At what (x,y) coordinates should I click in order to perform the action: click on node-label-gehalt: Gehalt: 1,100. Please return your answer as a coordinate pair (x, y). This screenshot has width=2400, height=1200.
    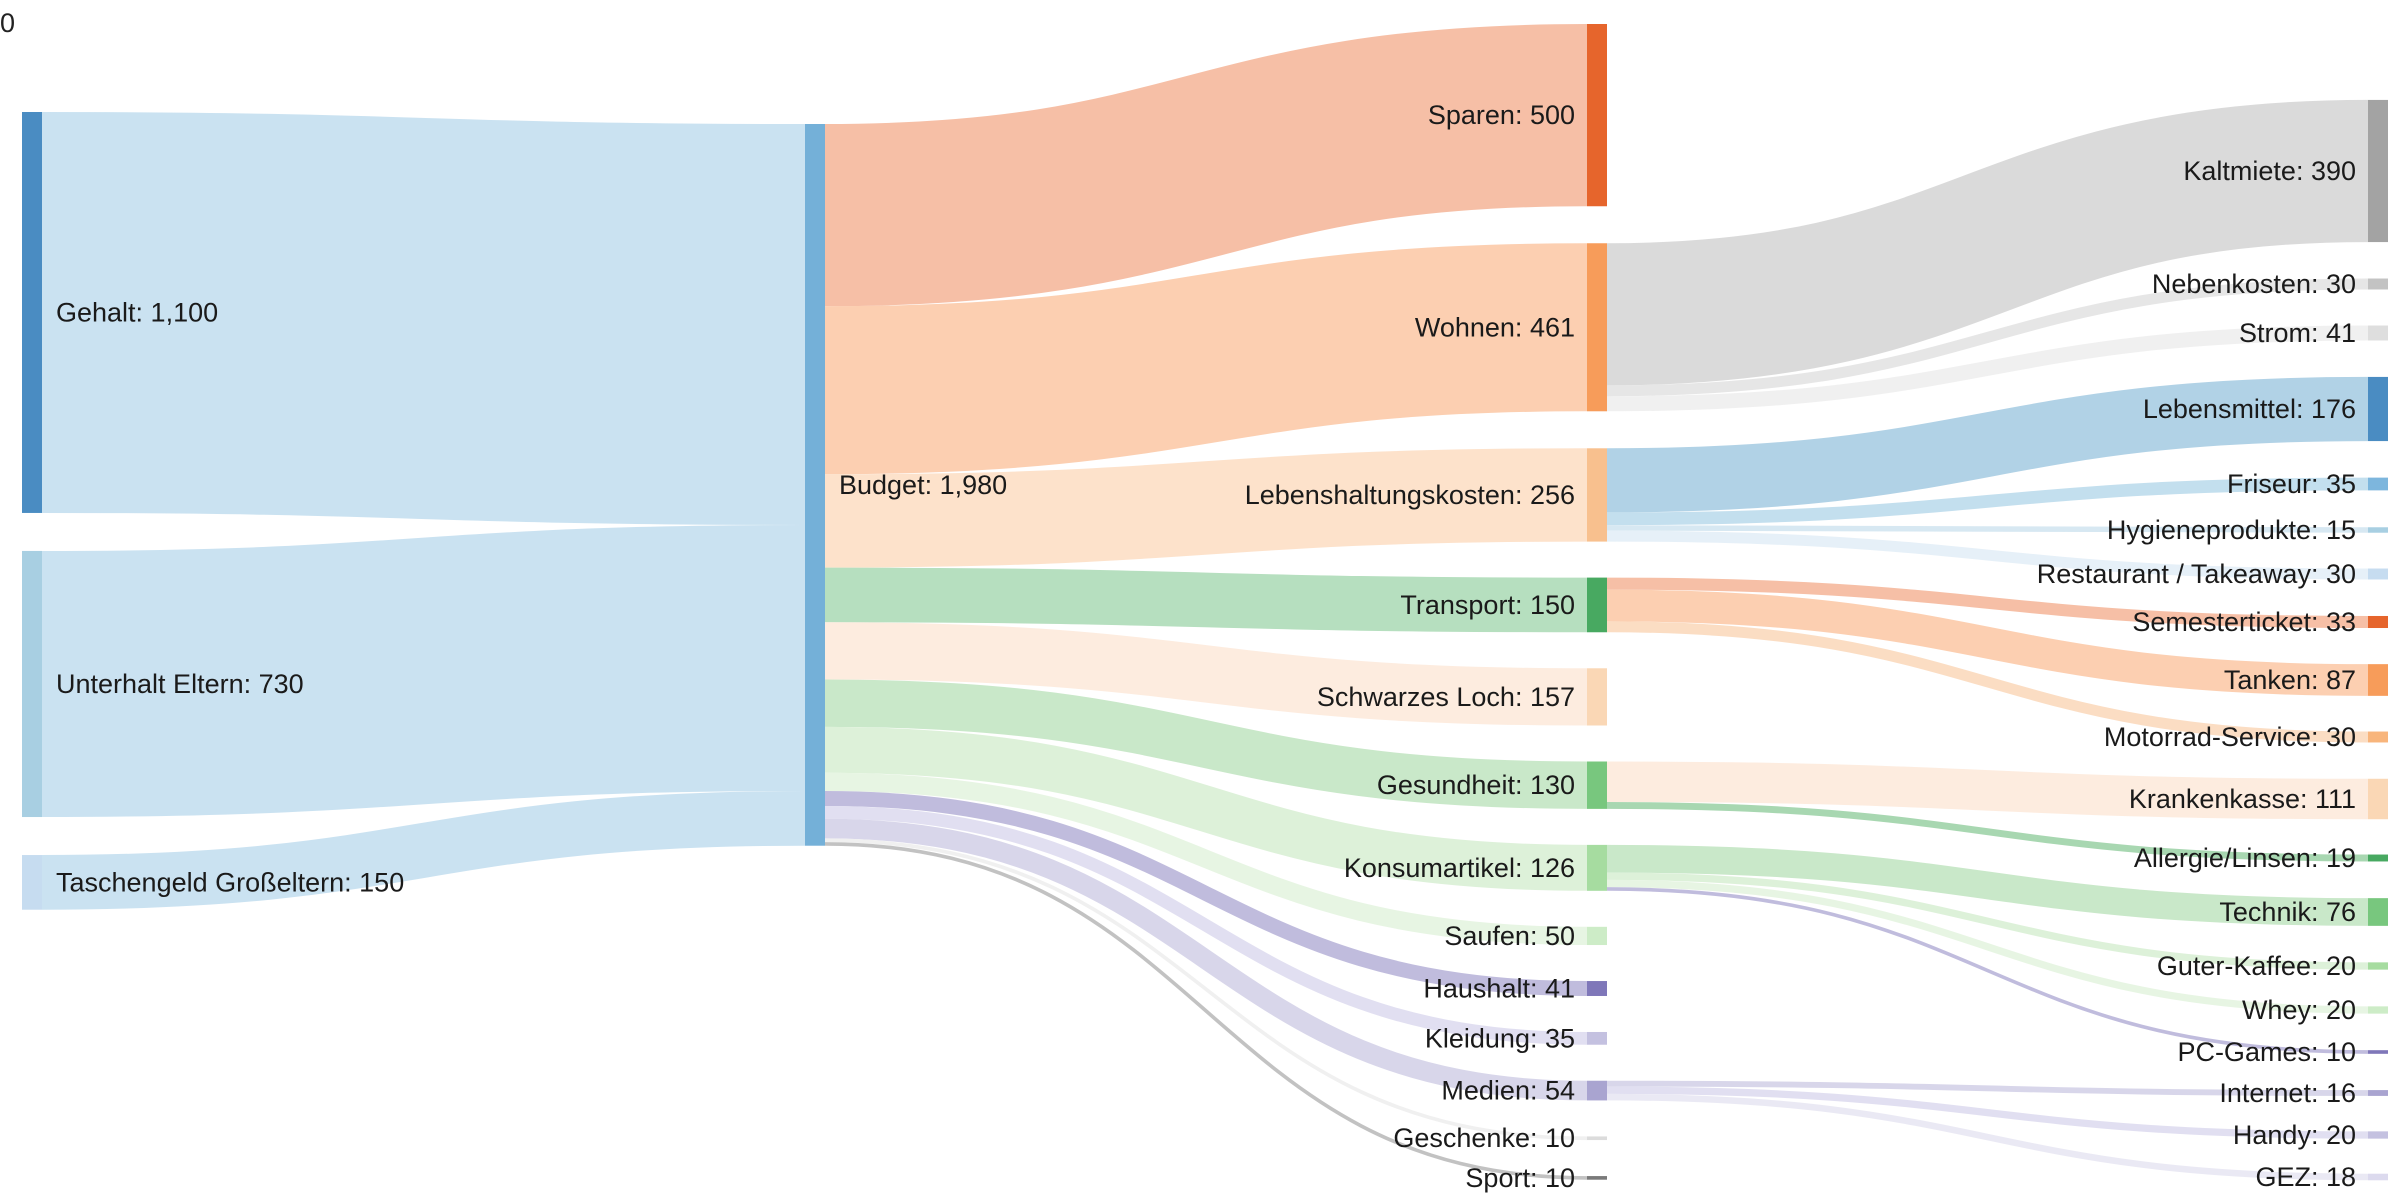
    Looking at the image, I should click on (137, 312).